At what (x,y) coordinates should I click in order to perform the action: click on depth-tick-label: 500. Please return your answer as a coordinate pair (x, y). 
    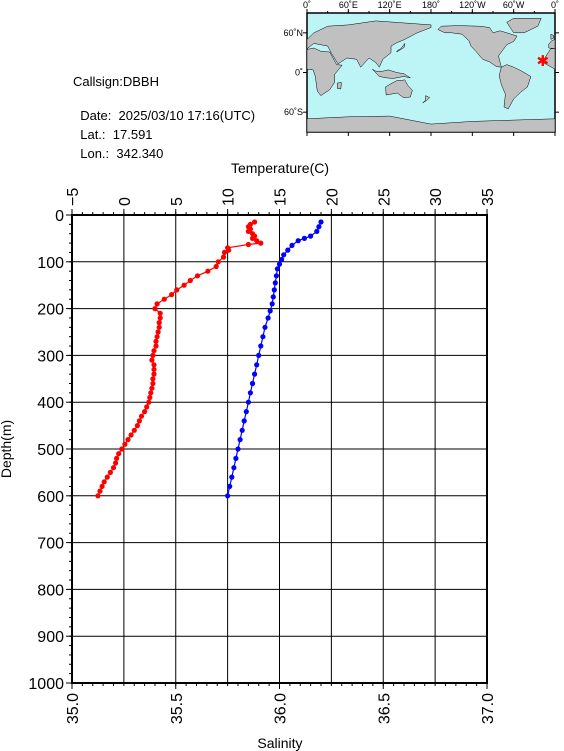
    Looking at the image, I should click on (50, 450).